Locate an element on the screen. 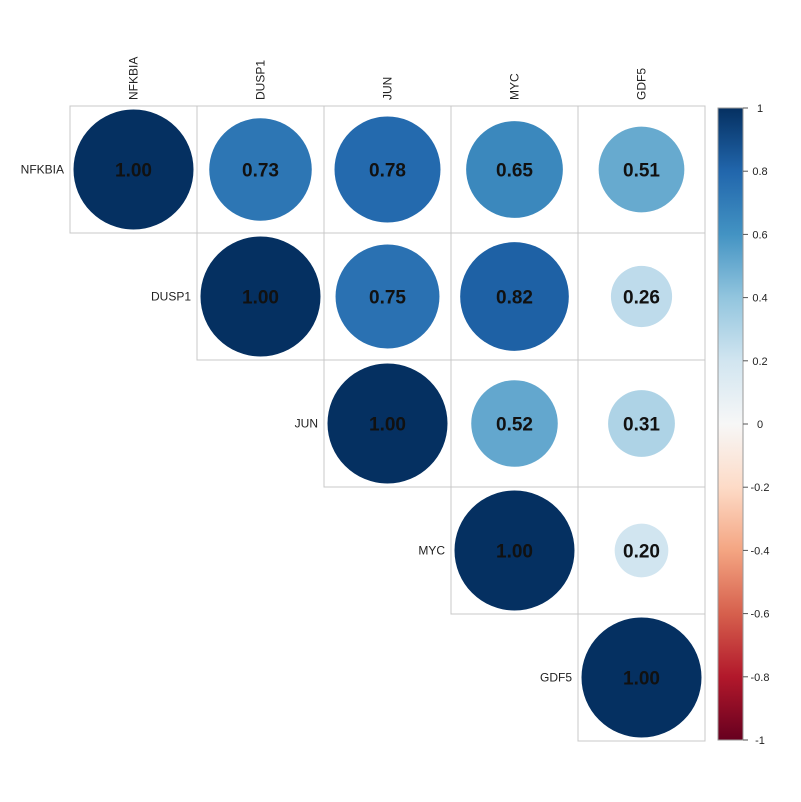  correlation-value-gdf5-gdf5: 1.00 is located at coordinates (641, 679).